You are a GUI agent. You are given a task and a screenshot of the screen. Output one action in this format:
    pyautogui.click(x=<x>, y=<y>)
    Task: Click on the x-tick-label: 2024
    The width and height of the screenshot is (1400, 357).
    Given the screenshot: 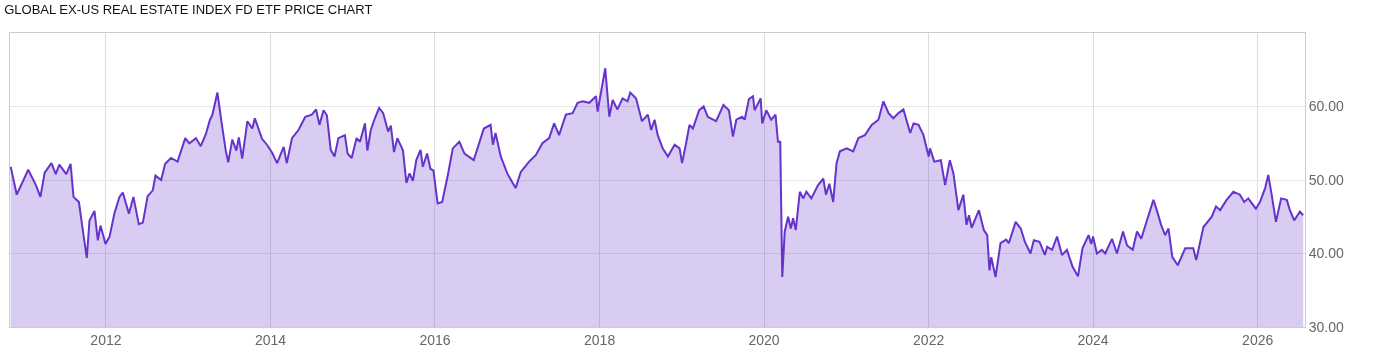 What is the action you would take?
    pyautogui.click(x=1093, y=339)
    